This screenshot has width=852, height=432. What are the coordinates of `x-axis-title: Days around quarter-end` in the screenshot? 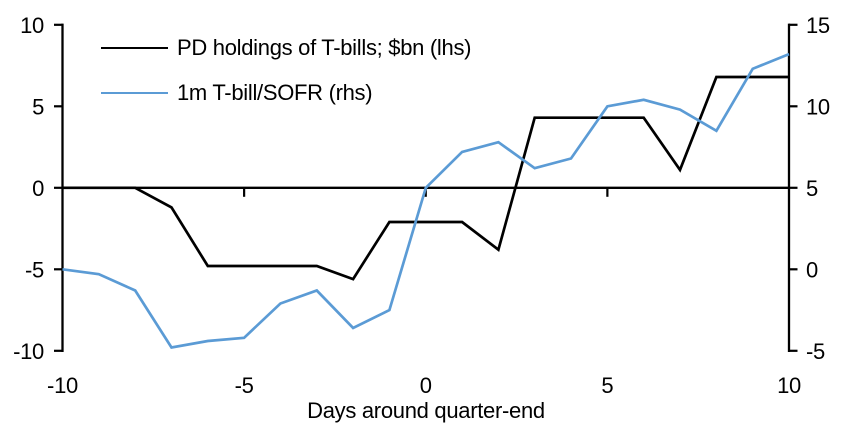 It's located at (426, 410).